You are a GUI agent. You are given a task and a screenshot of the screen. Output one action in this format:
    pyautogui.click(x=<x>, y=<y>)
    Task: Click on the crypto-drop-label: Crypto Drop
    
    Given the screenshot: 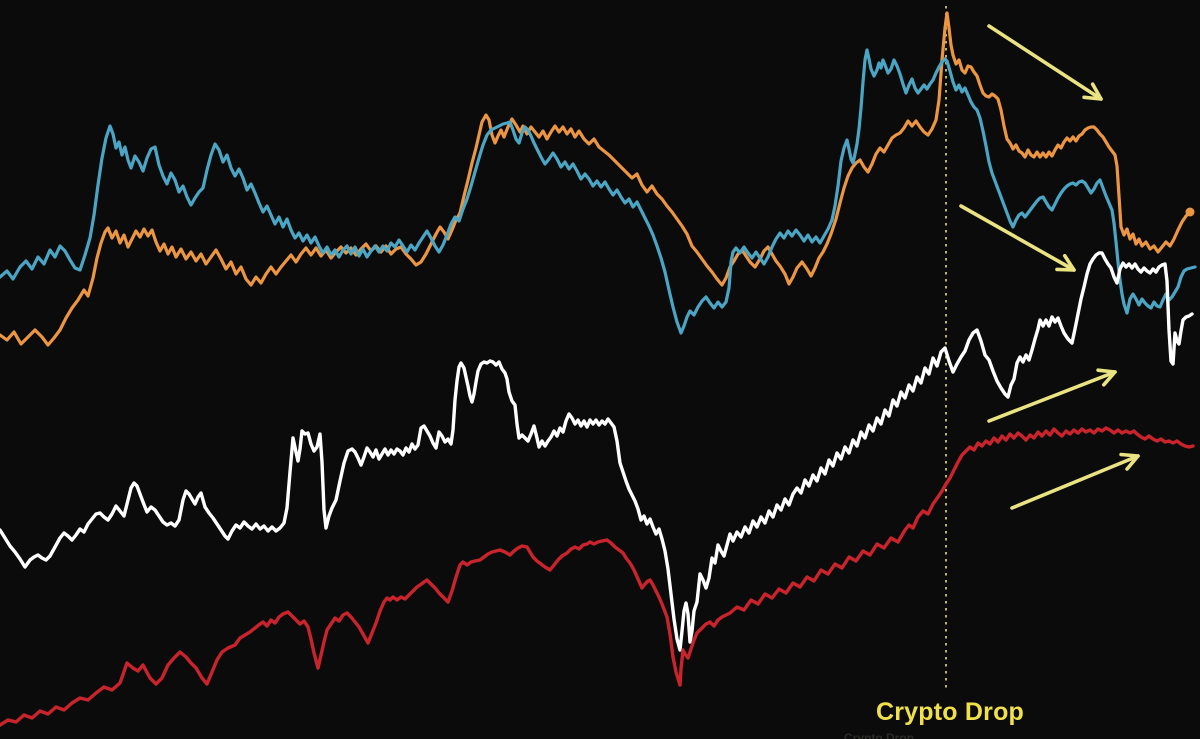 What is the action you would take?
    pyautogui.click(x=950, y=712)
    